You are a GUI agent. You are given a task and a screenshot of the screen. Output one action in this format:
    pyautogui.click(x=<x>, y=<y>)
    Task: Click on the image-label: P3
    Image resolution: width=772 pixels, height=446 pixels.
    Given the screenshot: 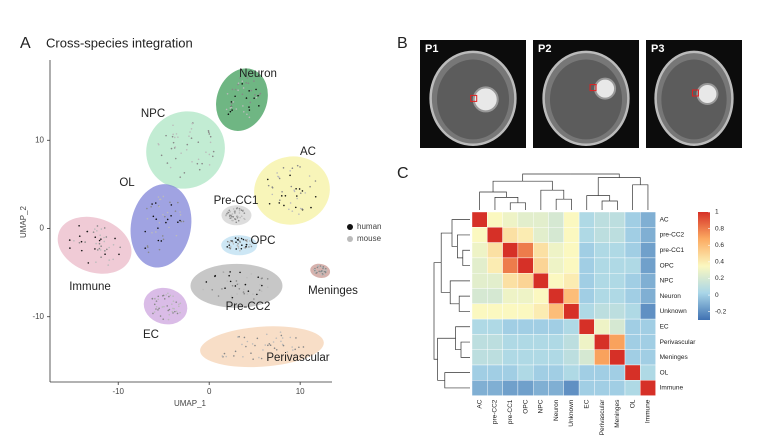 What is the action you would take?
    pyautogui.click(x=657, y=49)
    